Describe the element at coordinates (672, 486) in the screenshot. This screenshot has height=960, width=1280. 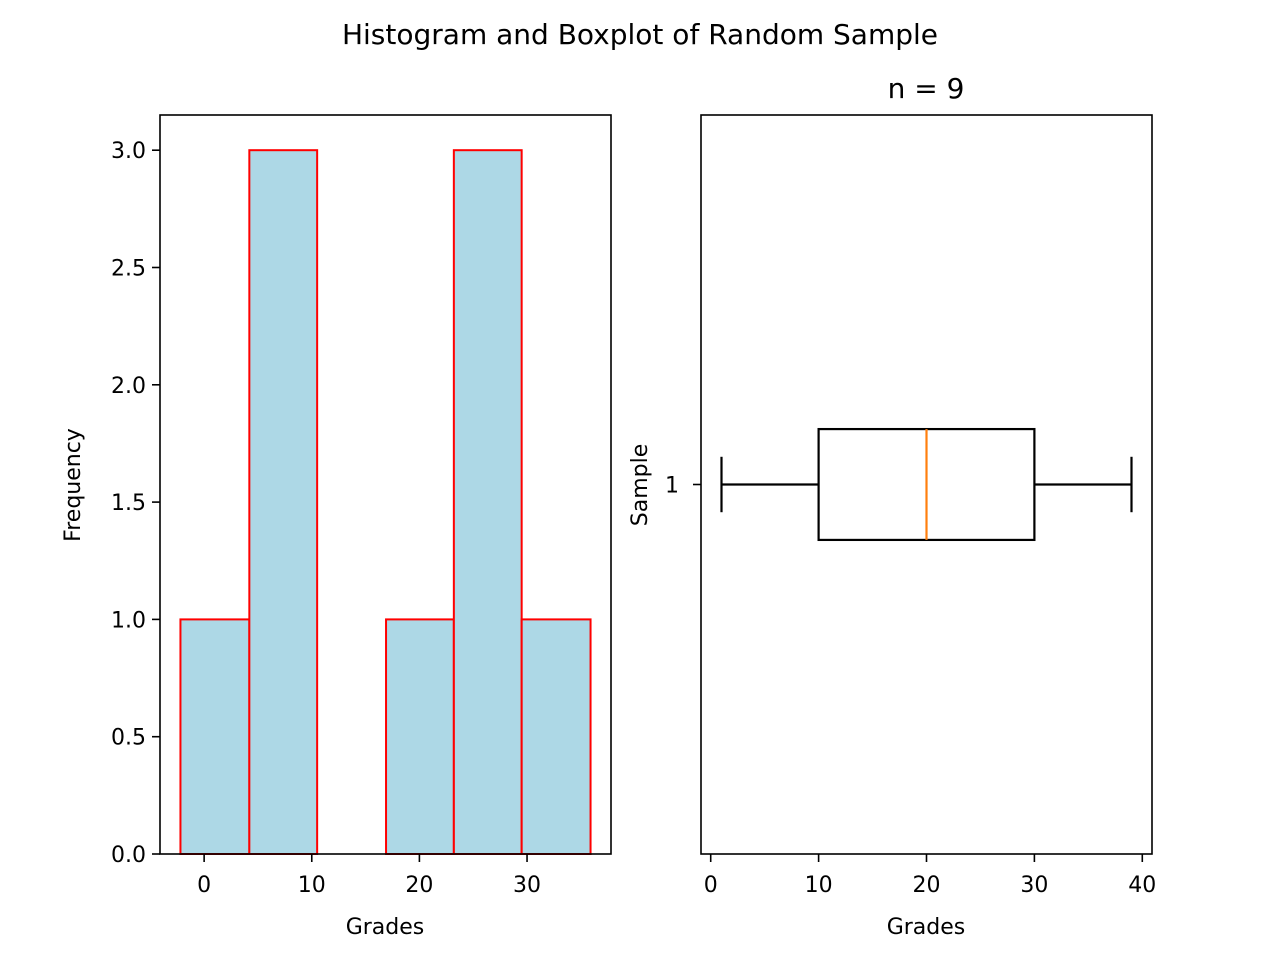
I see `y-tick-label: 1` at that location.